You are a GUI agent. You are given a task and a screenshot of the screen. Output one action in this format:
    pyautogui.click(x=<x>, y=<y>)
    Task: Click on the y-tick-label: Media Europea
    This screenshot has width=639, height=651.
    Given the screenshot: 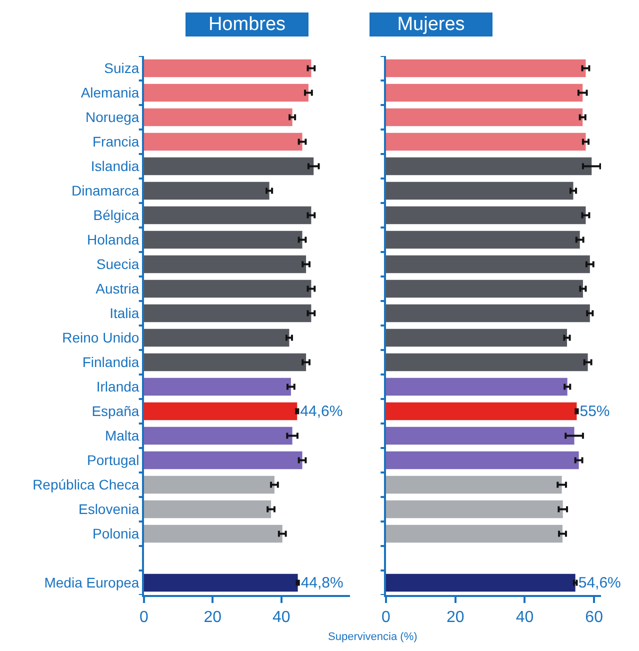 What is the action you would take?
    pyautogui.click(x=92, y=582)
    